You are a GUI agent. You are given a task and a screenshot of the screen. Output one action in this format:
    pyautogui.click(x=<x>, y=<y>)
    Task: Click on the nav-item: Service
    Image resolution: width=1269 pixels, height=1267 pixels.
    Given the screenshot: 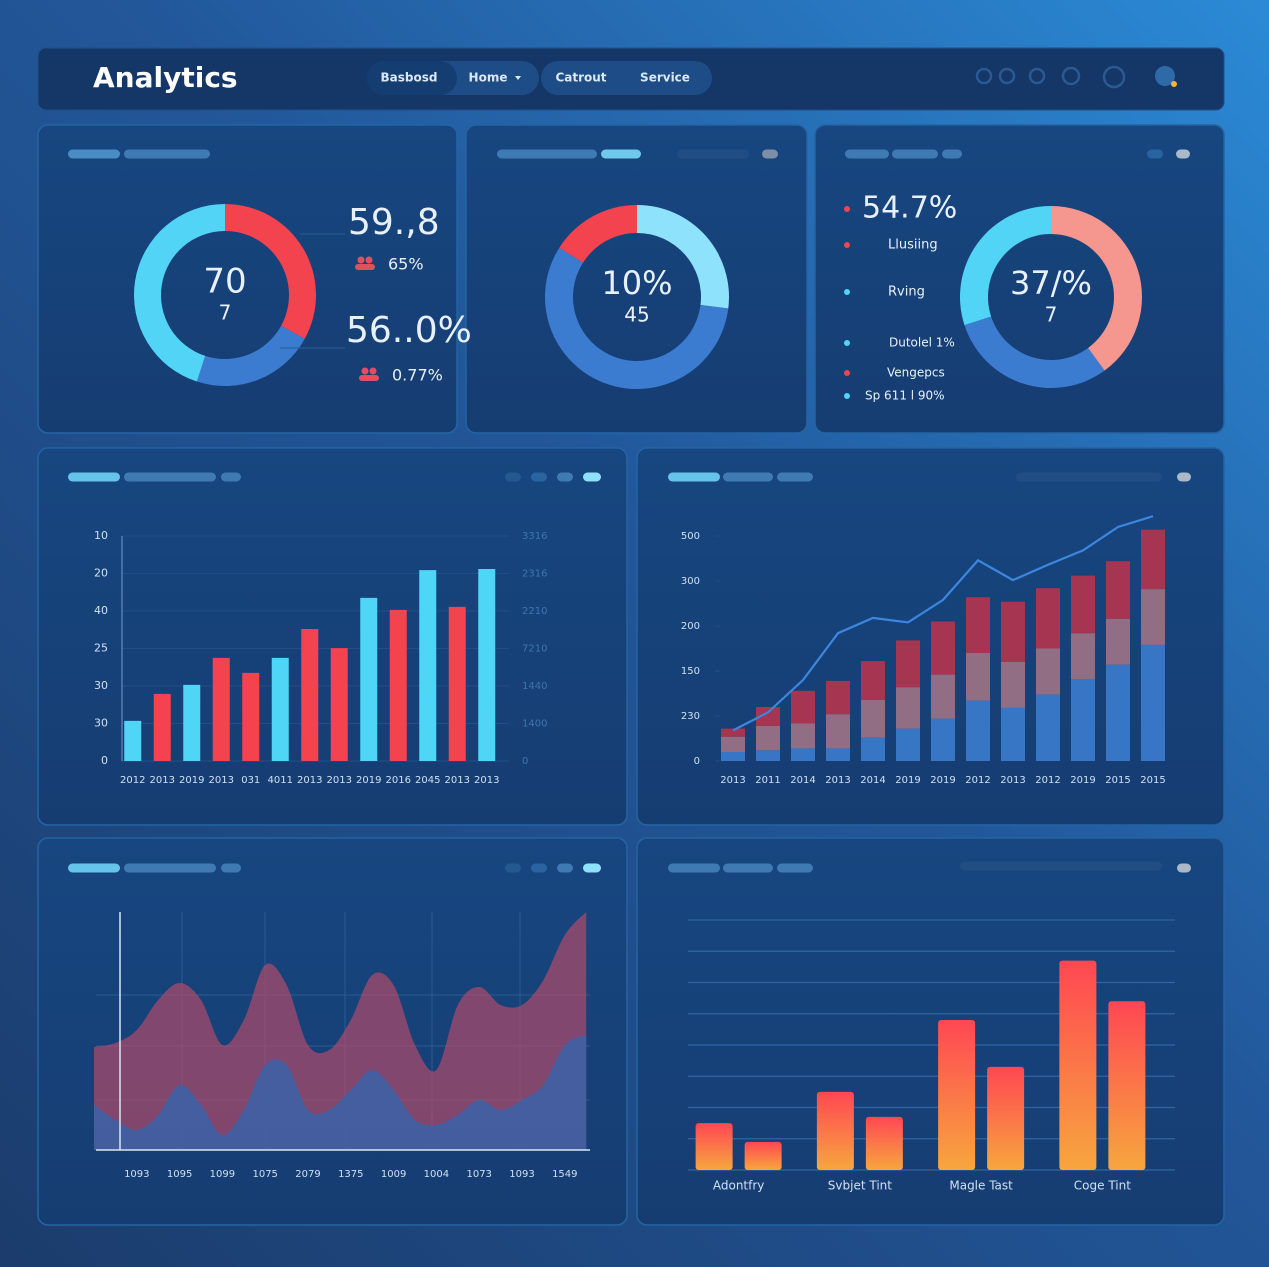 What is the action you would take?
    pyautogui.click(x=665, y=78)
    